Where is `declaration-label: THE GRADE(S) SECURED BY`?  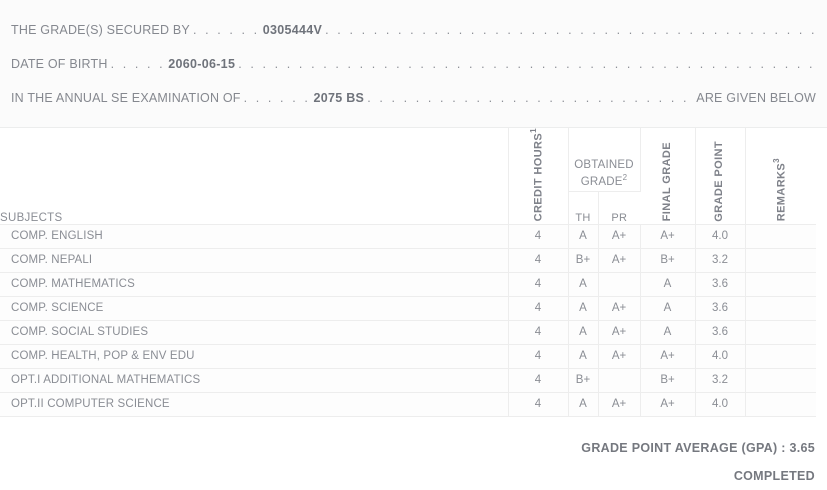 declaration-label: THE GRADE(S) SECURED BY is located at coordinates (100, 29).